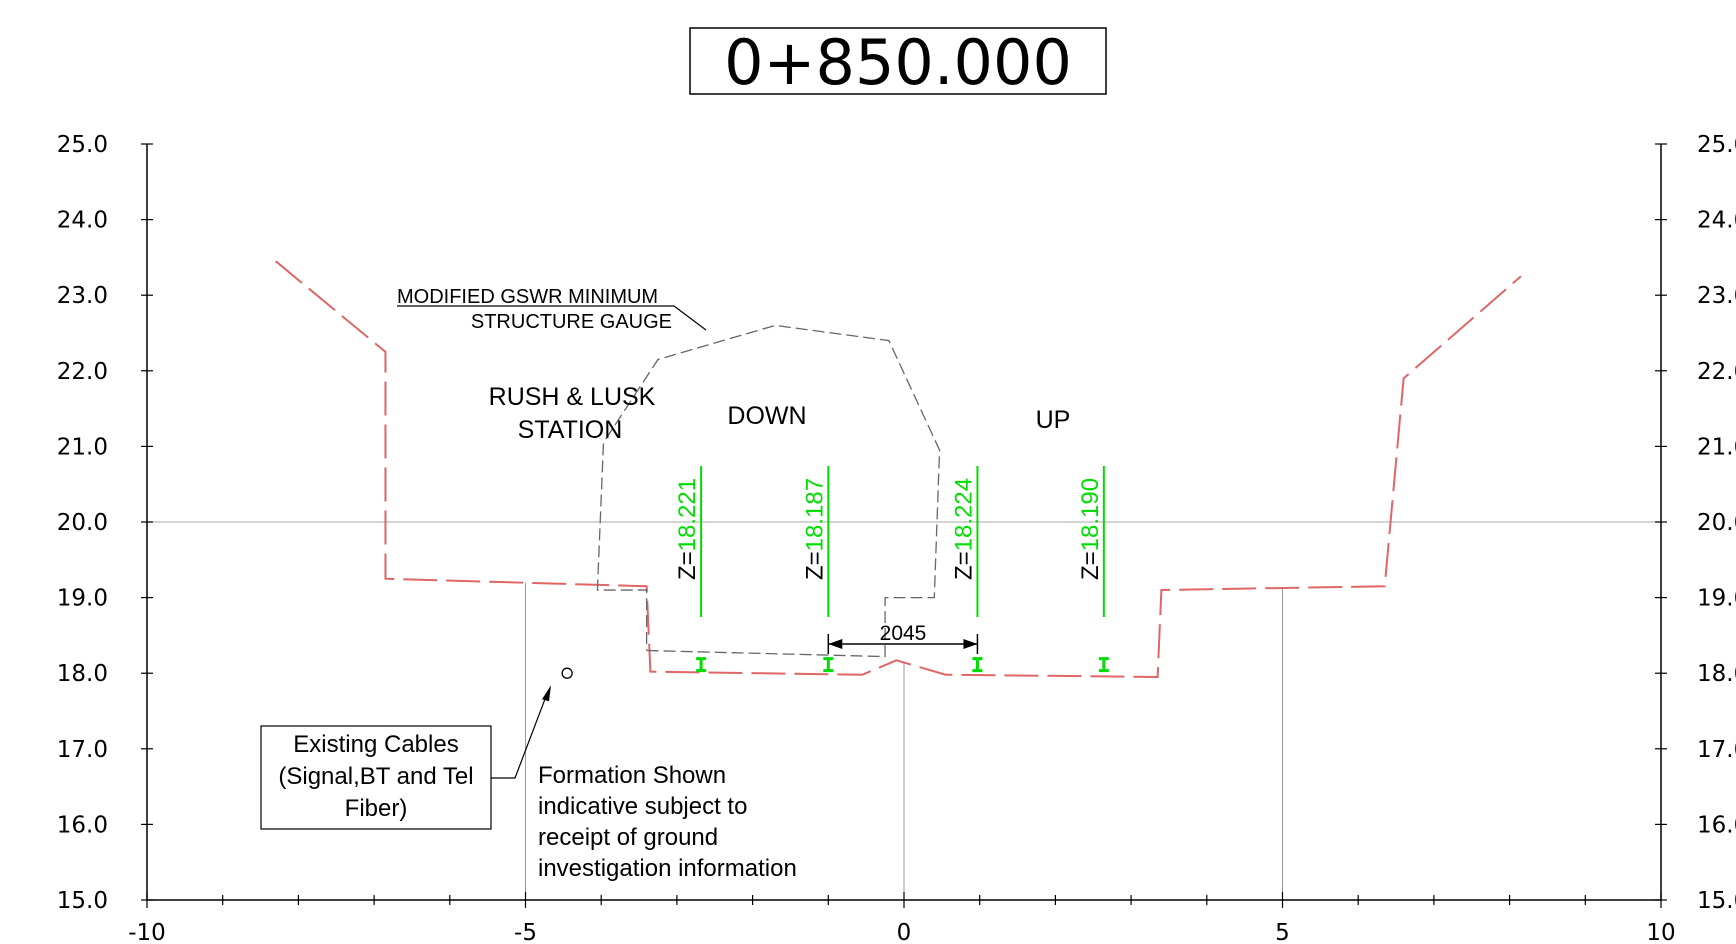 The height and width of the screenshot is (944, 1736). Describe the element at coordinates (82, 750) in the screenshot. I see `y-tick-label-left: 17.0` at that location.